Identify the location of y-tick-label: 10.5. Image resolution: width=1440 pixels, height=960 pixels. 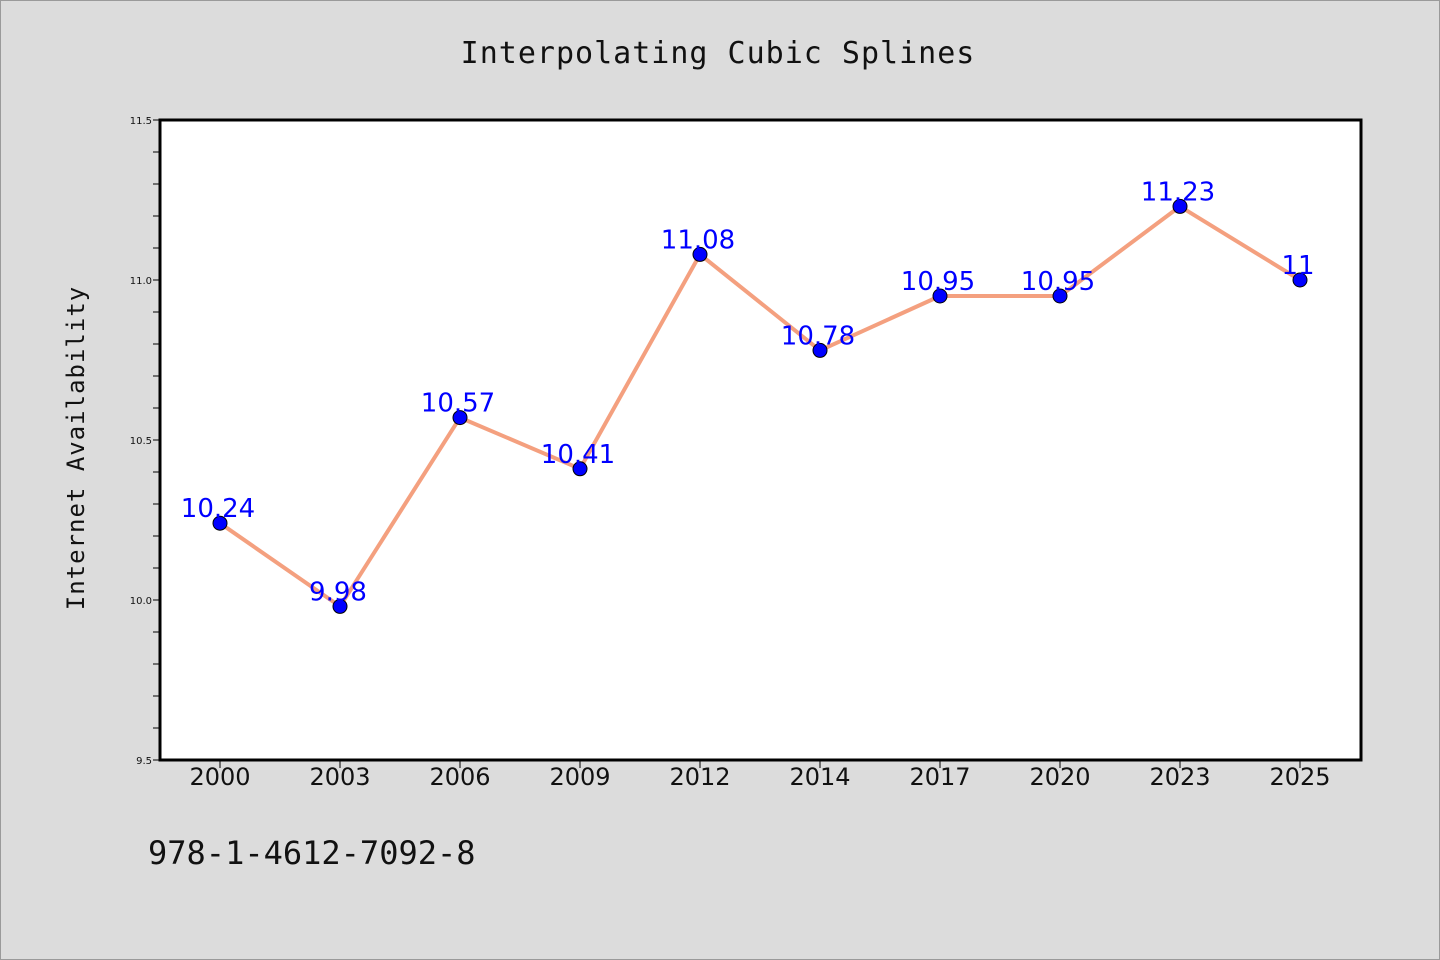
(141, 441).